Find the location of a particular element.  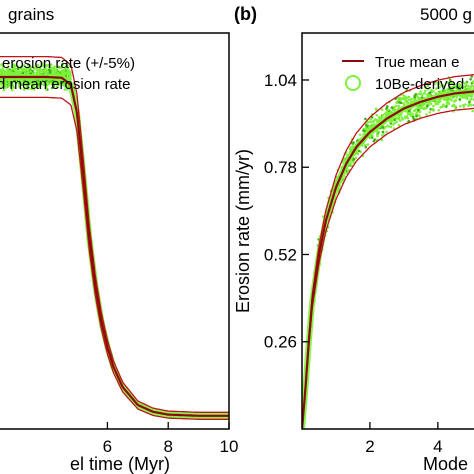

left-title-fragment: grains is located at coordinates (31, 14).